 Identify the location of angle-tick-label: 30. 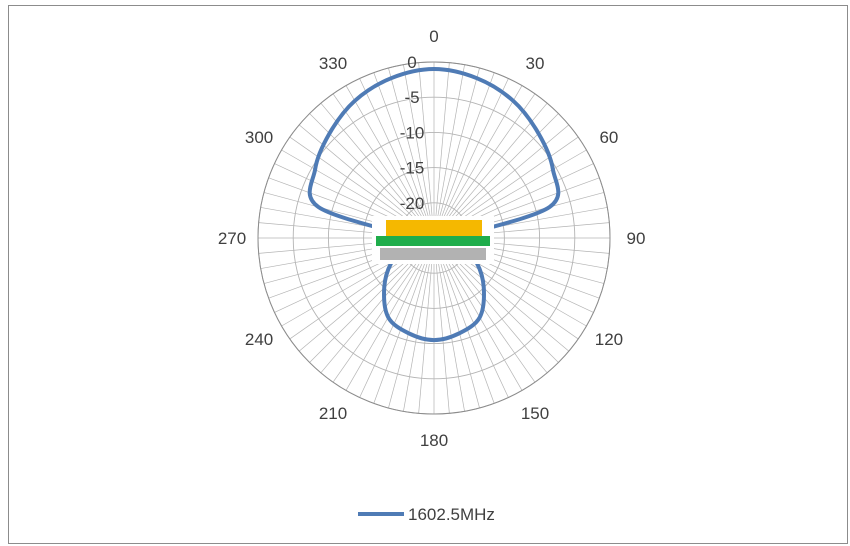
(535, 63).